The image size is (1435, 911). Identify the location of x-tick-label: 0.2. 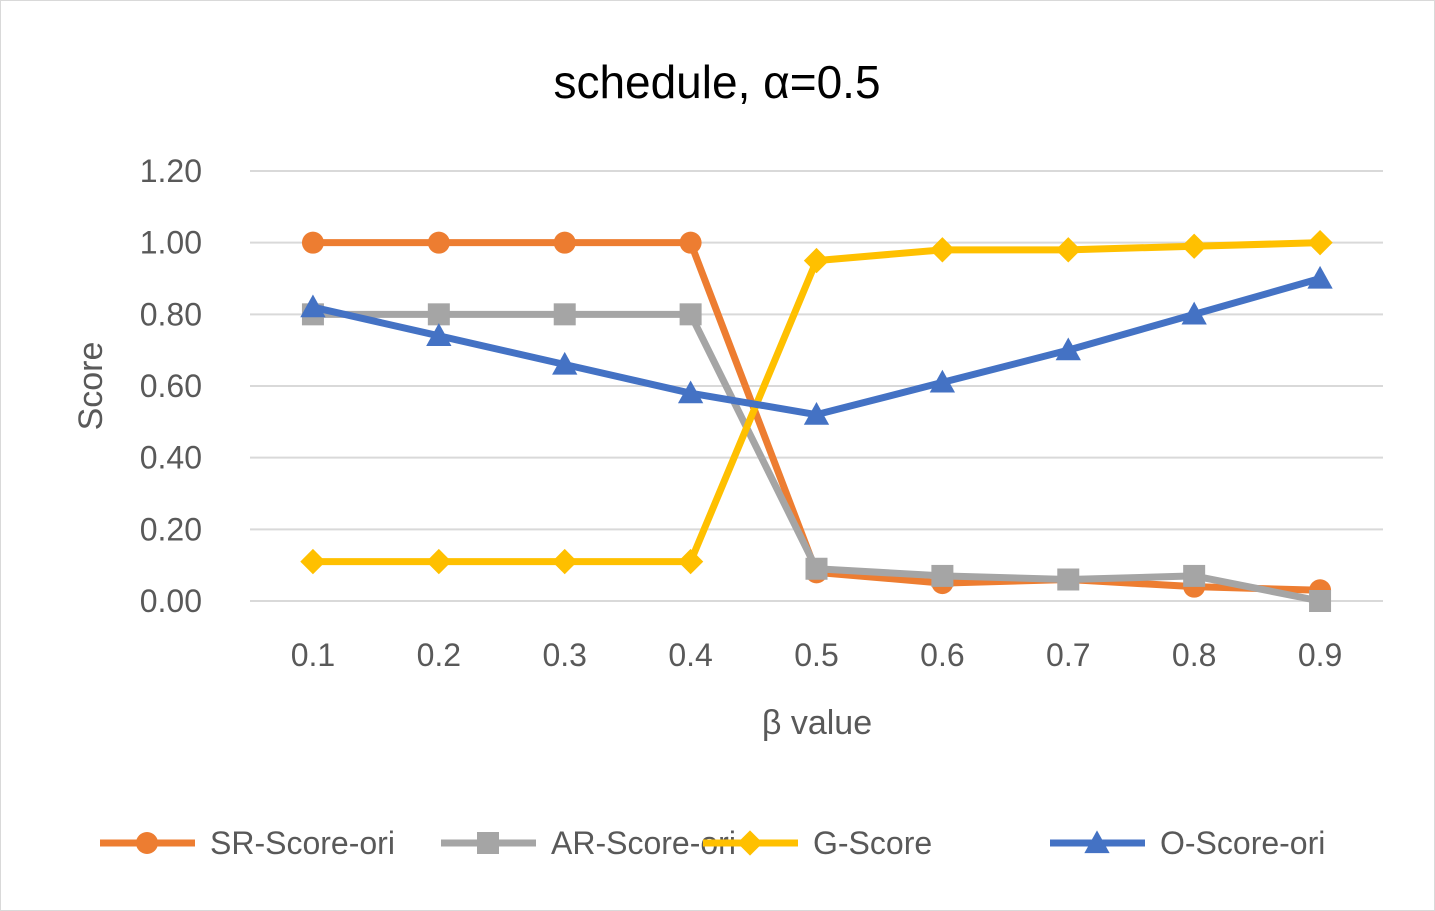
(439, 655).